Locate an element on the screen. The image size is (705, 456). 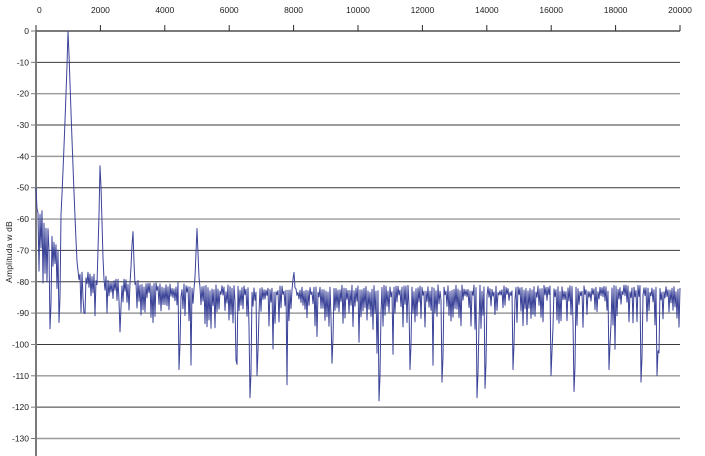
x-tick-label: 2000 is located at coordinates (100, 10).